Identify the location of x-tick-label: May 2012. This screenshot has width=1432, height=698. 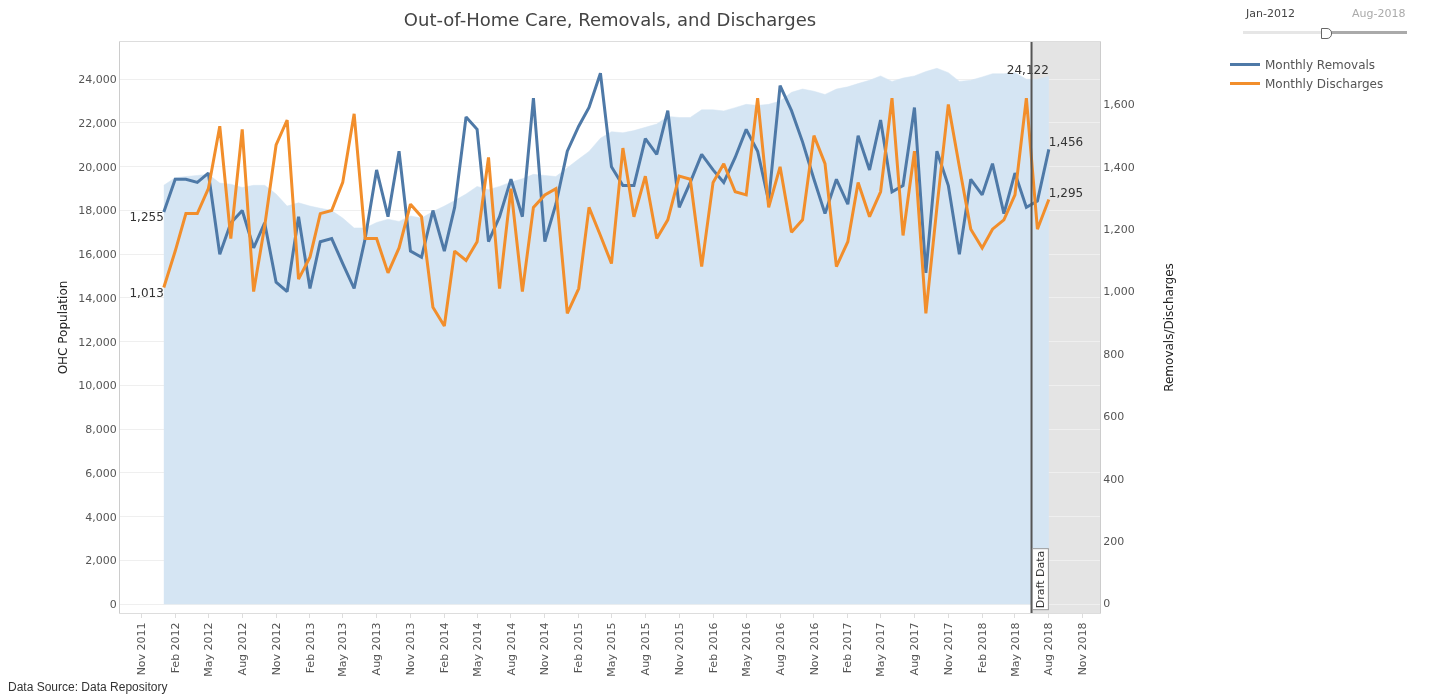
(208, 649).